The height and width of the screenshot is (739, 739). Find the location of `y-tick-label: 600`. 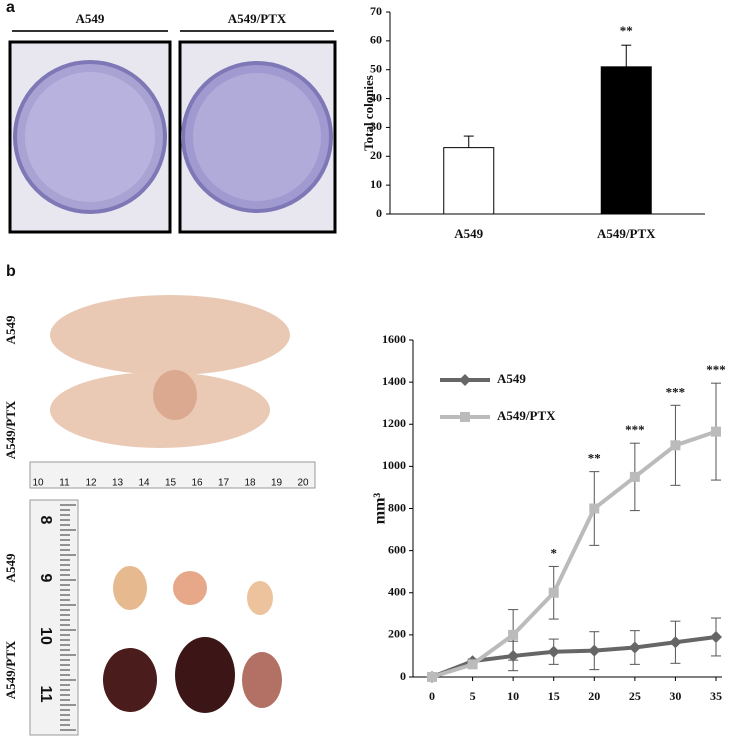

y-tick-label: 600 is located at coordinates (397, 549).